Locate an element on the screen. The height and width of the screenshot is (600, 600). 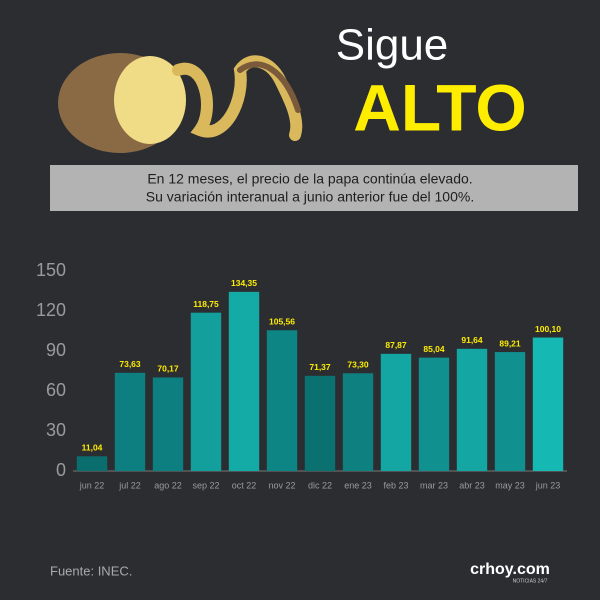
source: Fuente: INEC. is located at coordinates (91, 570).